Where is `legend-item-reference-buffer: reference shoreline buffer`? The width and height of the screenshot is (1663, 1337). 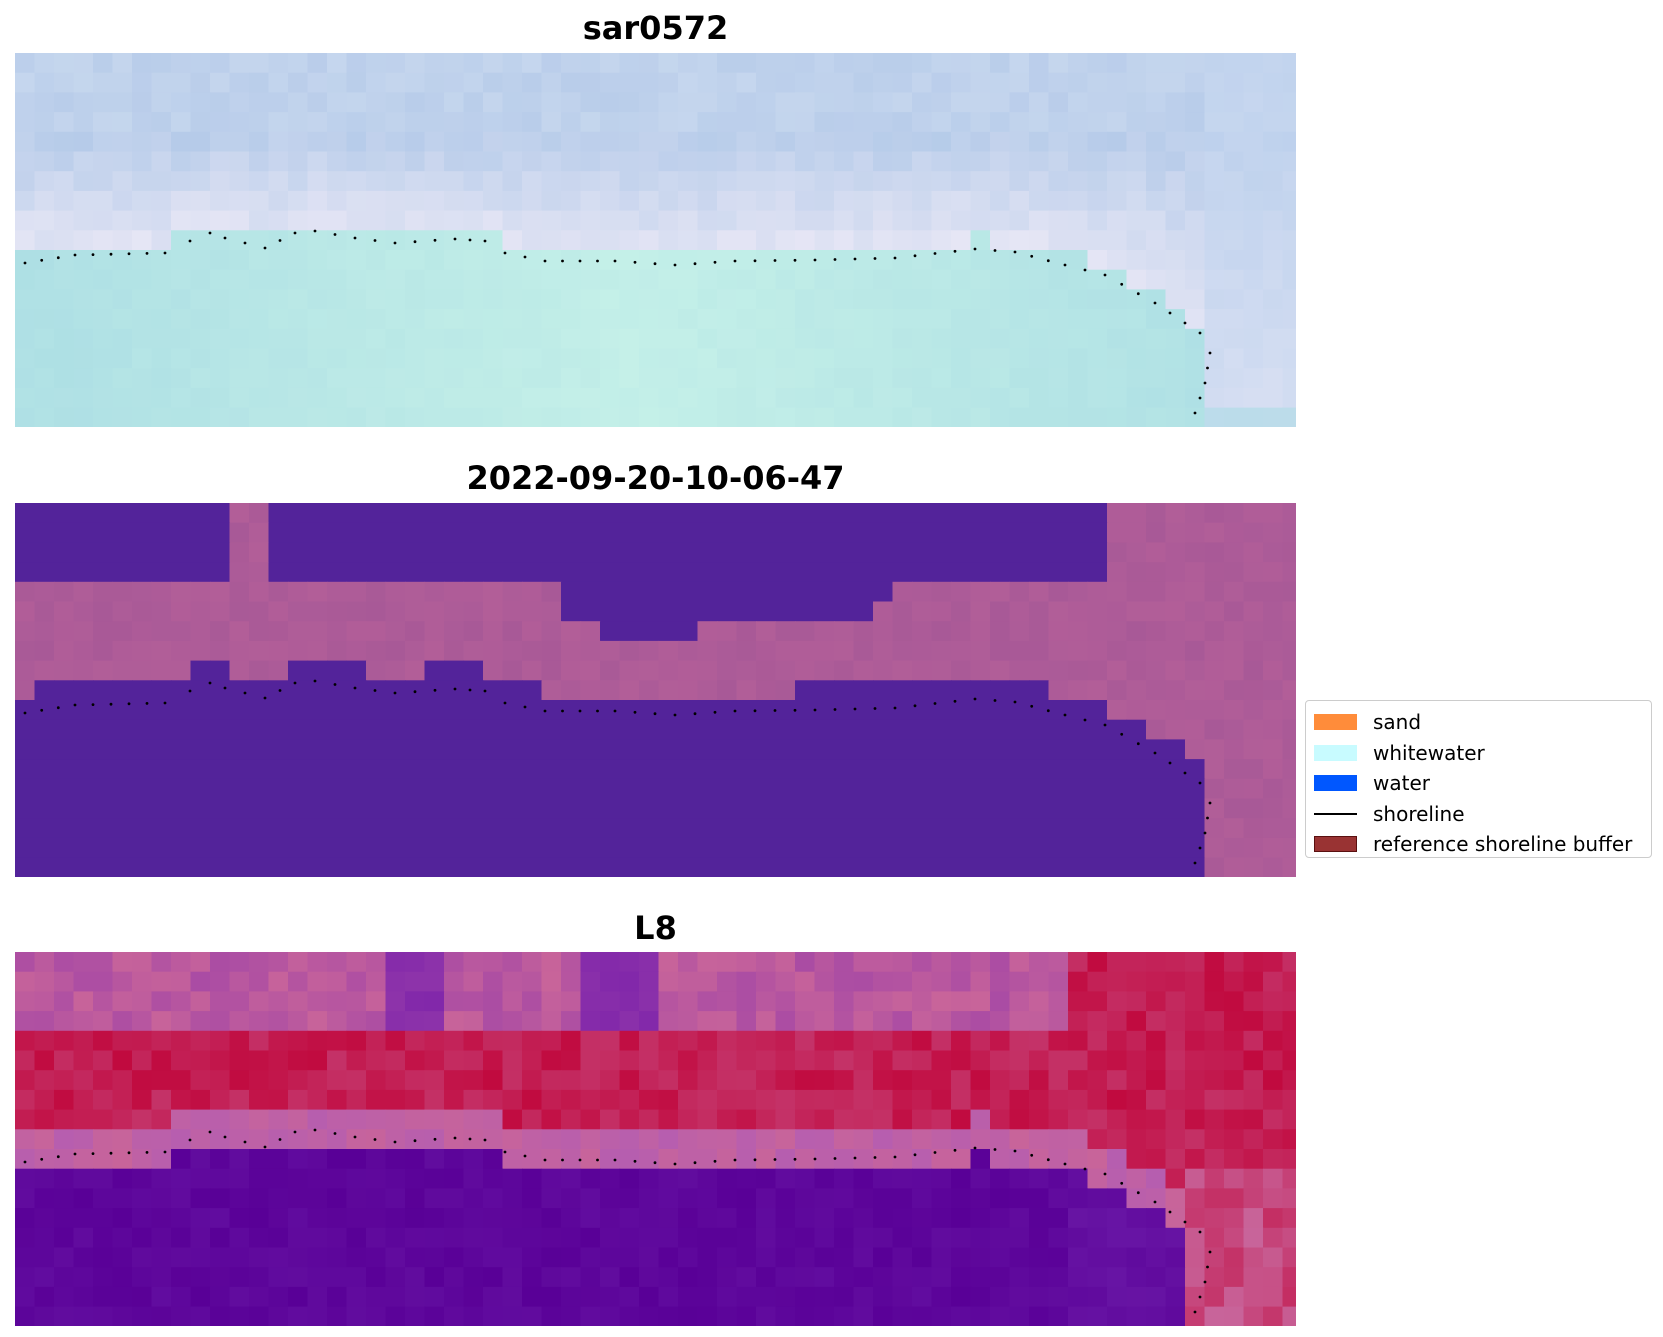
legend-item-reference-buffer: reference shoreline buffer is located at coordinates (1482, 844).